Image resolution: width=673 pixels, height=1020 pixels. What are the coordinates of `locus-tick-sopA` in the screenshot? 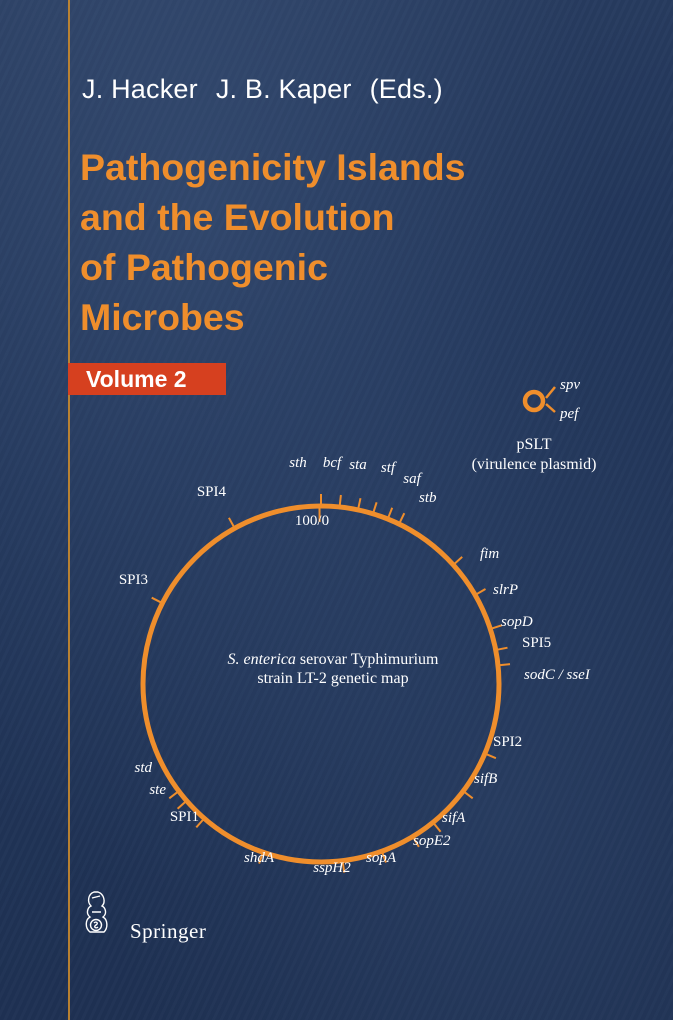 It's located at (384, 857).